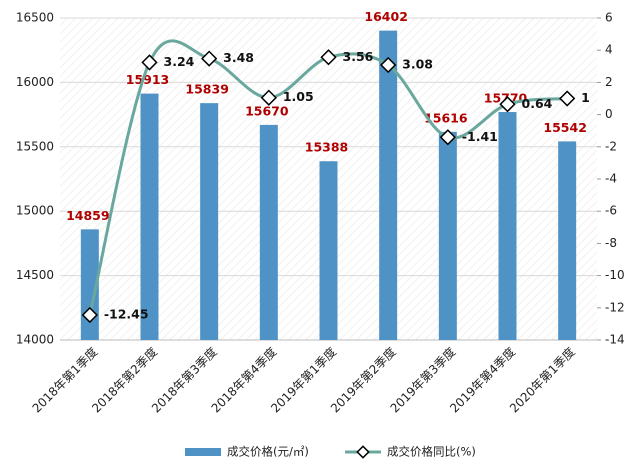 The width and height of the screenshot is (640, 473). What do you see at coordinates (126, 314) in the screenshot?
I see `line-value-label: -12.45` at bounding box center [126, 314].